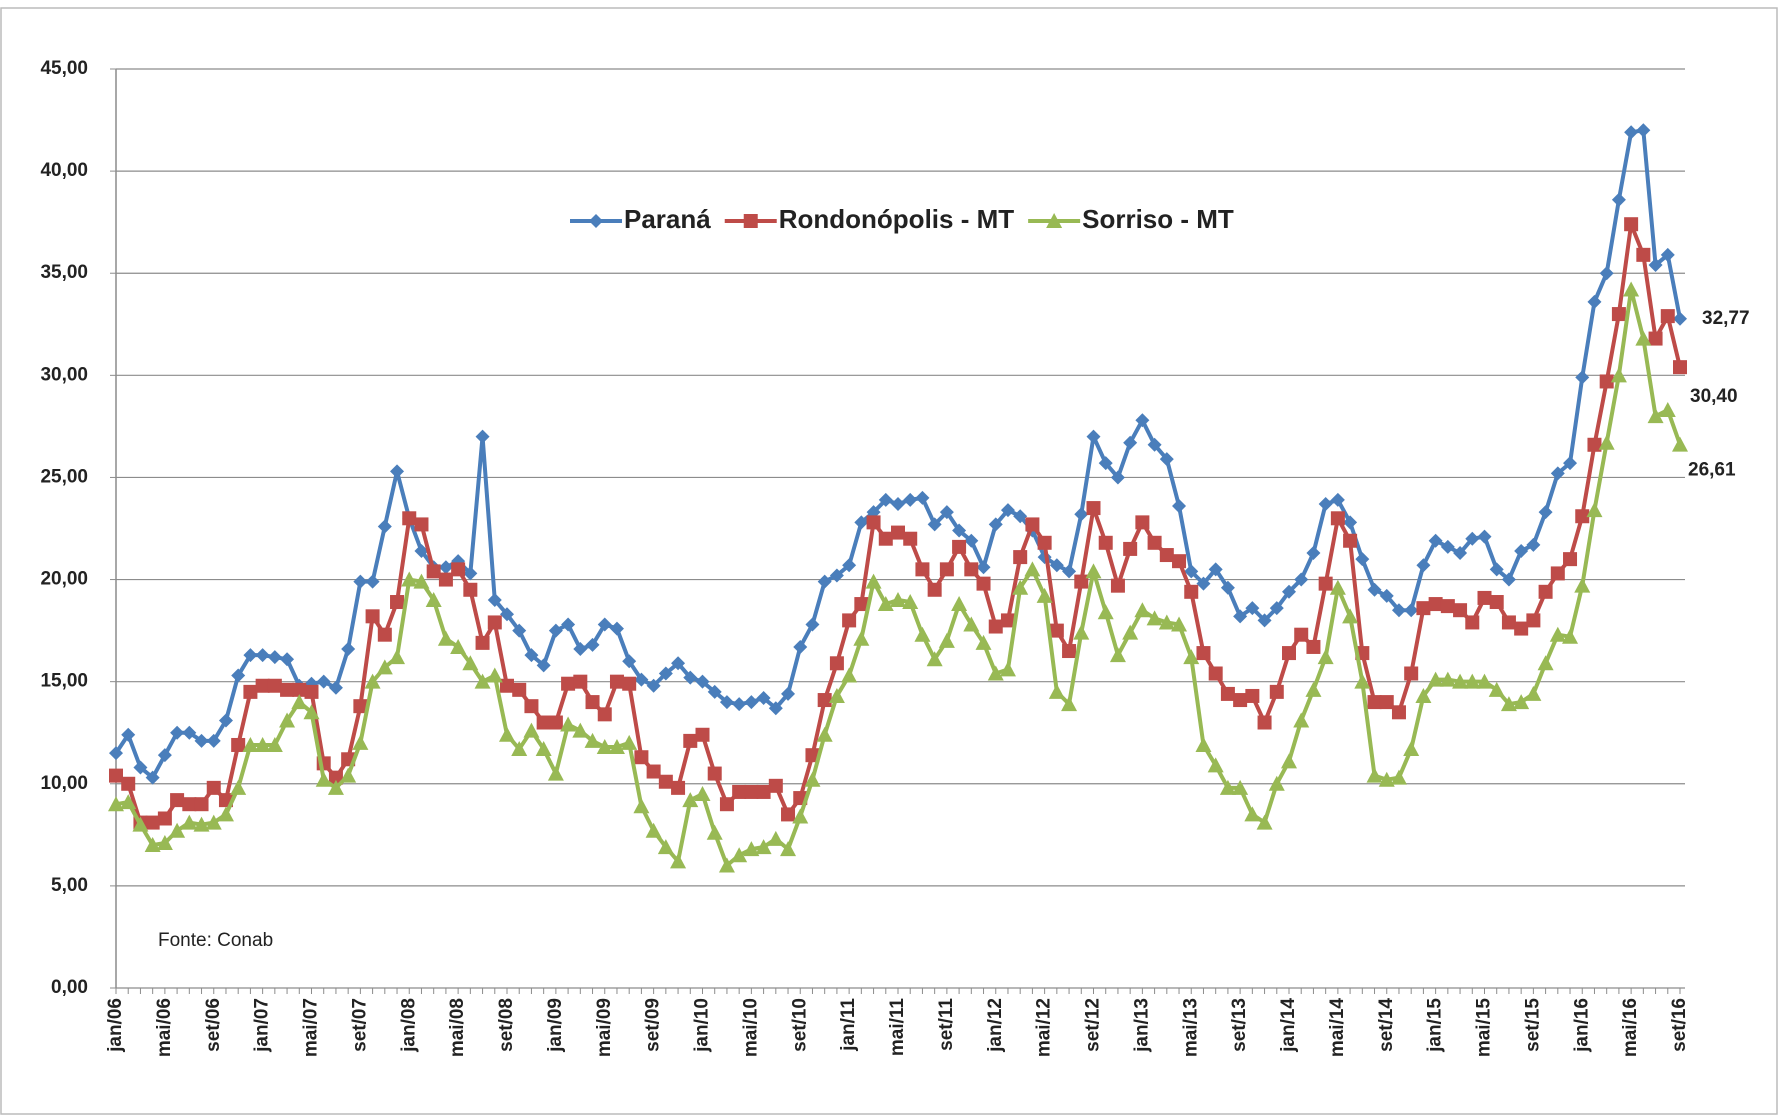 This screenshot has height=1116, width=1779. Describe the element at coordinates (457, 1027) in the screenshot. I see `x-tick-label: mai/08` at that location.